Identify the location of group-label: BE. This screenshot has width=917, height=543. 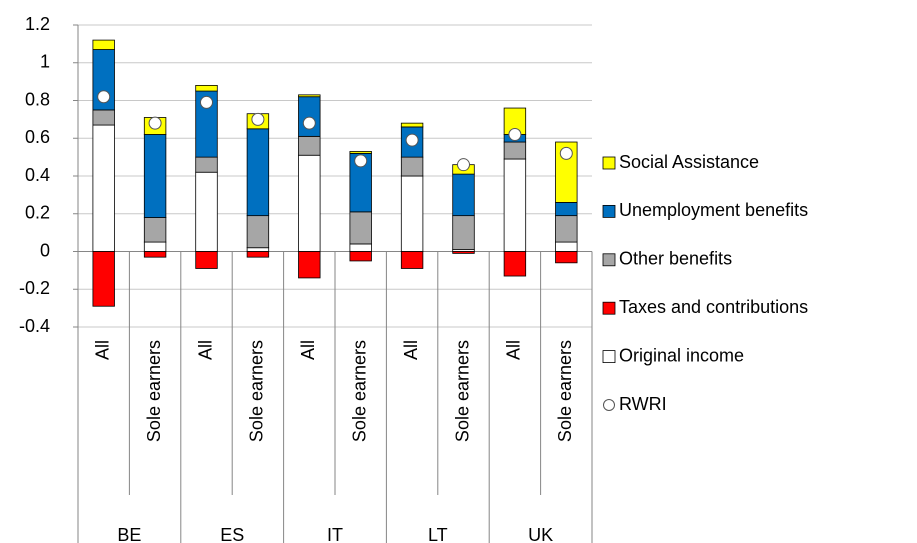
(129, 534).